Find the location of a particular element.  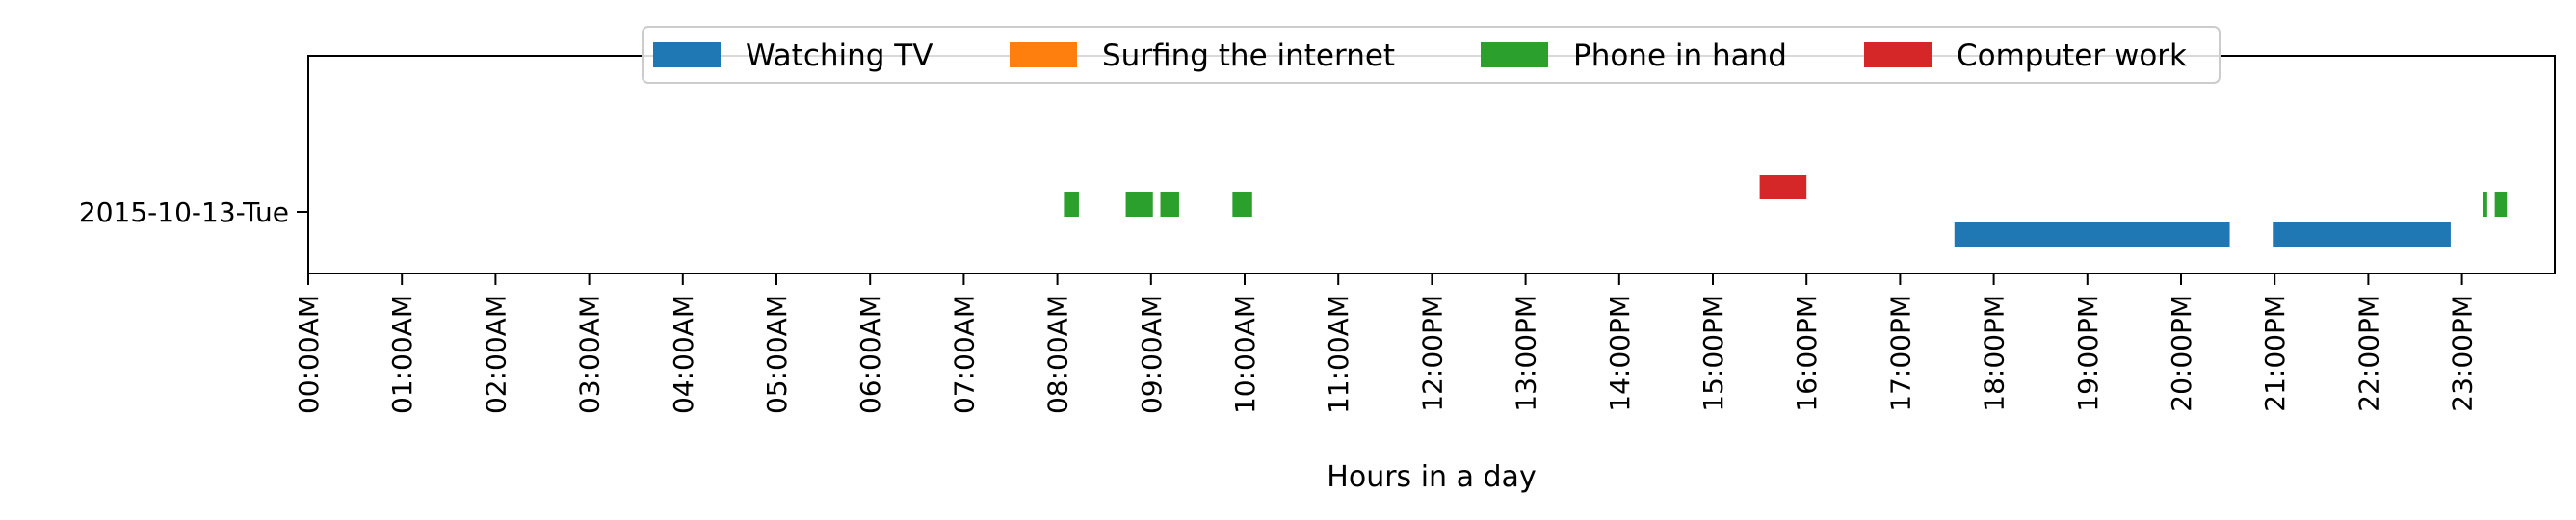

x-tick-label: 19:00PM is located at coordinates (2088, 353).